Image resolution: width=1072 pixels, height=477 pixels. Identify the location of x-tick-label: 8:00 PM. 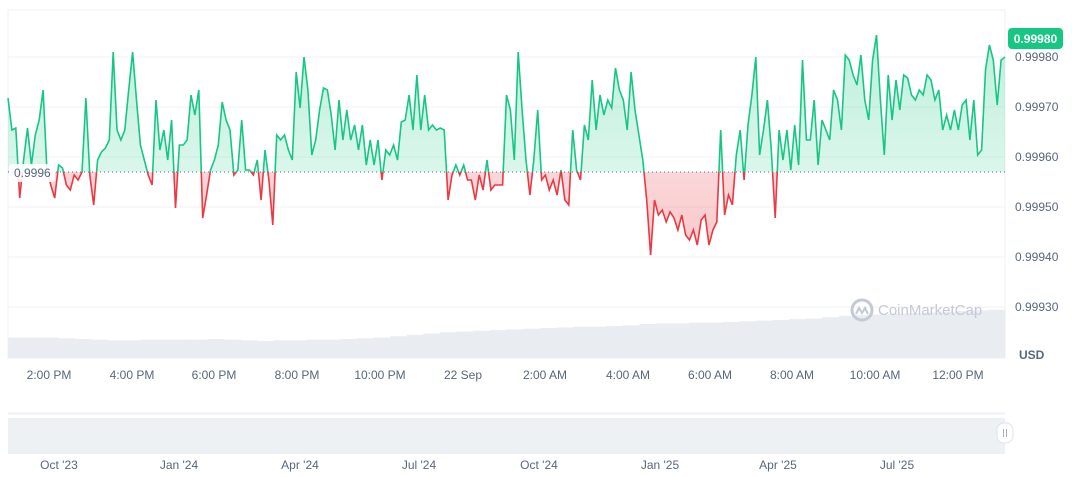
(297, 375).